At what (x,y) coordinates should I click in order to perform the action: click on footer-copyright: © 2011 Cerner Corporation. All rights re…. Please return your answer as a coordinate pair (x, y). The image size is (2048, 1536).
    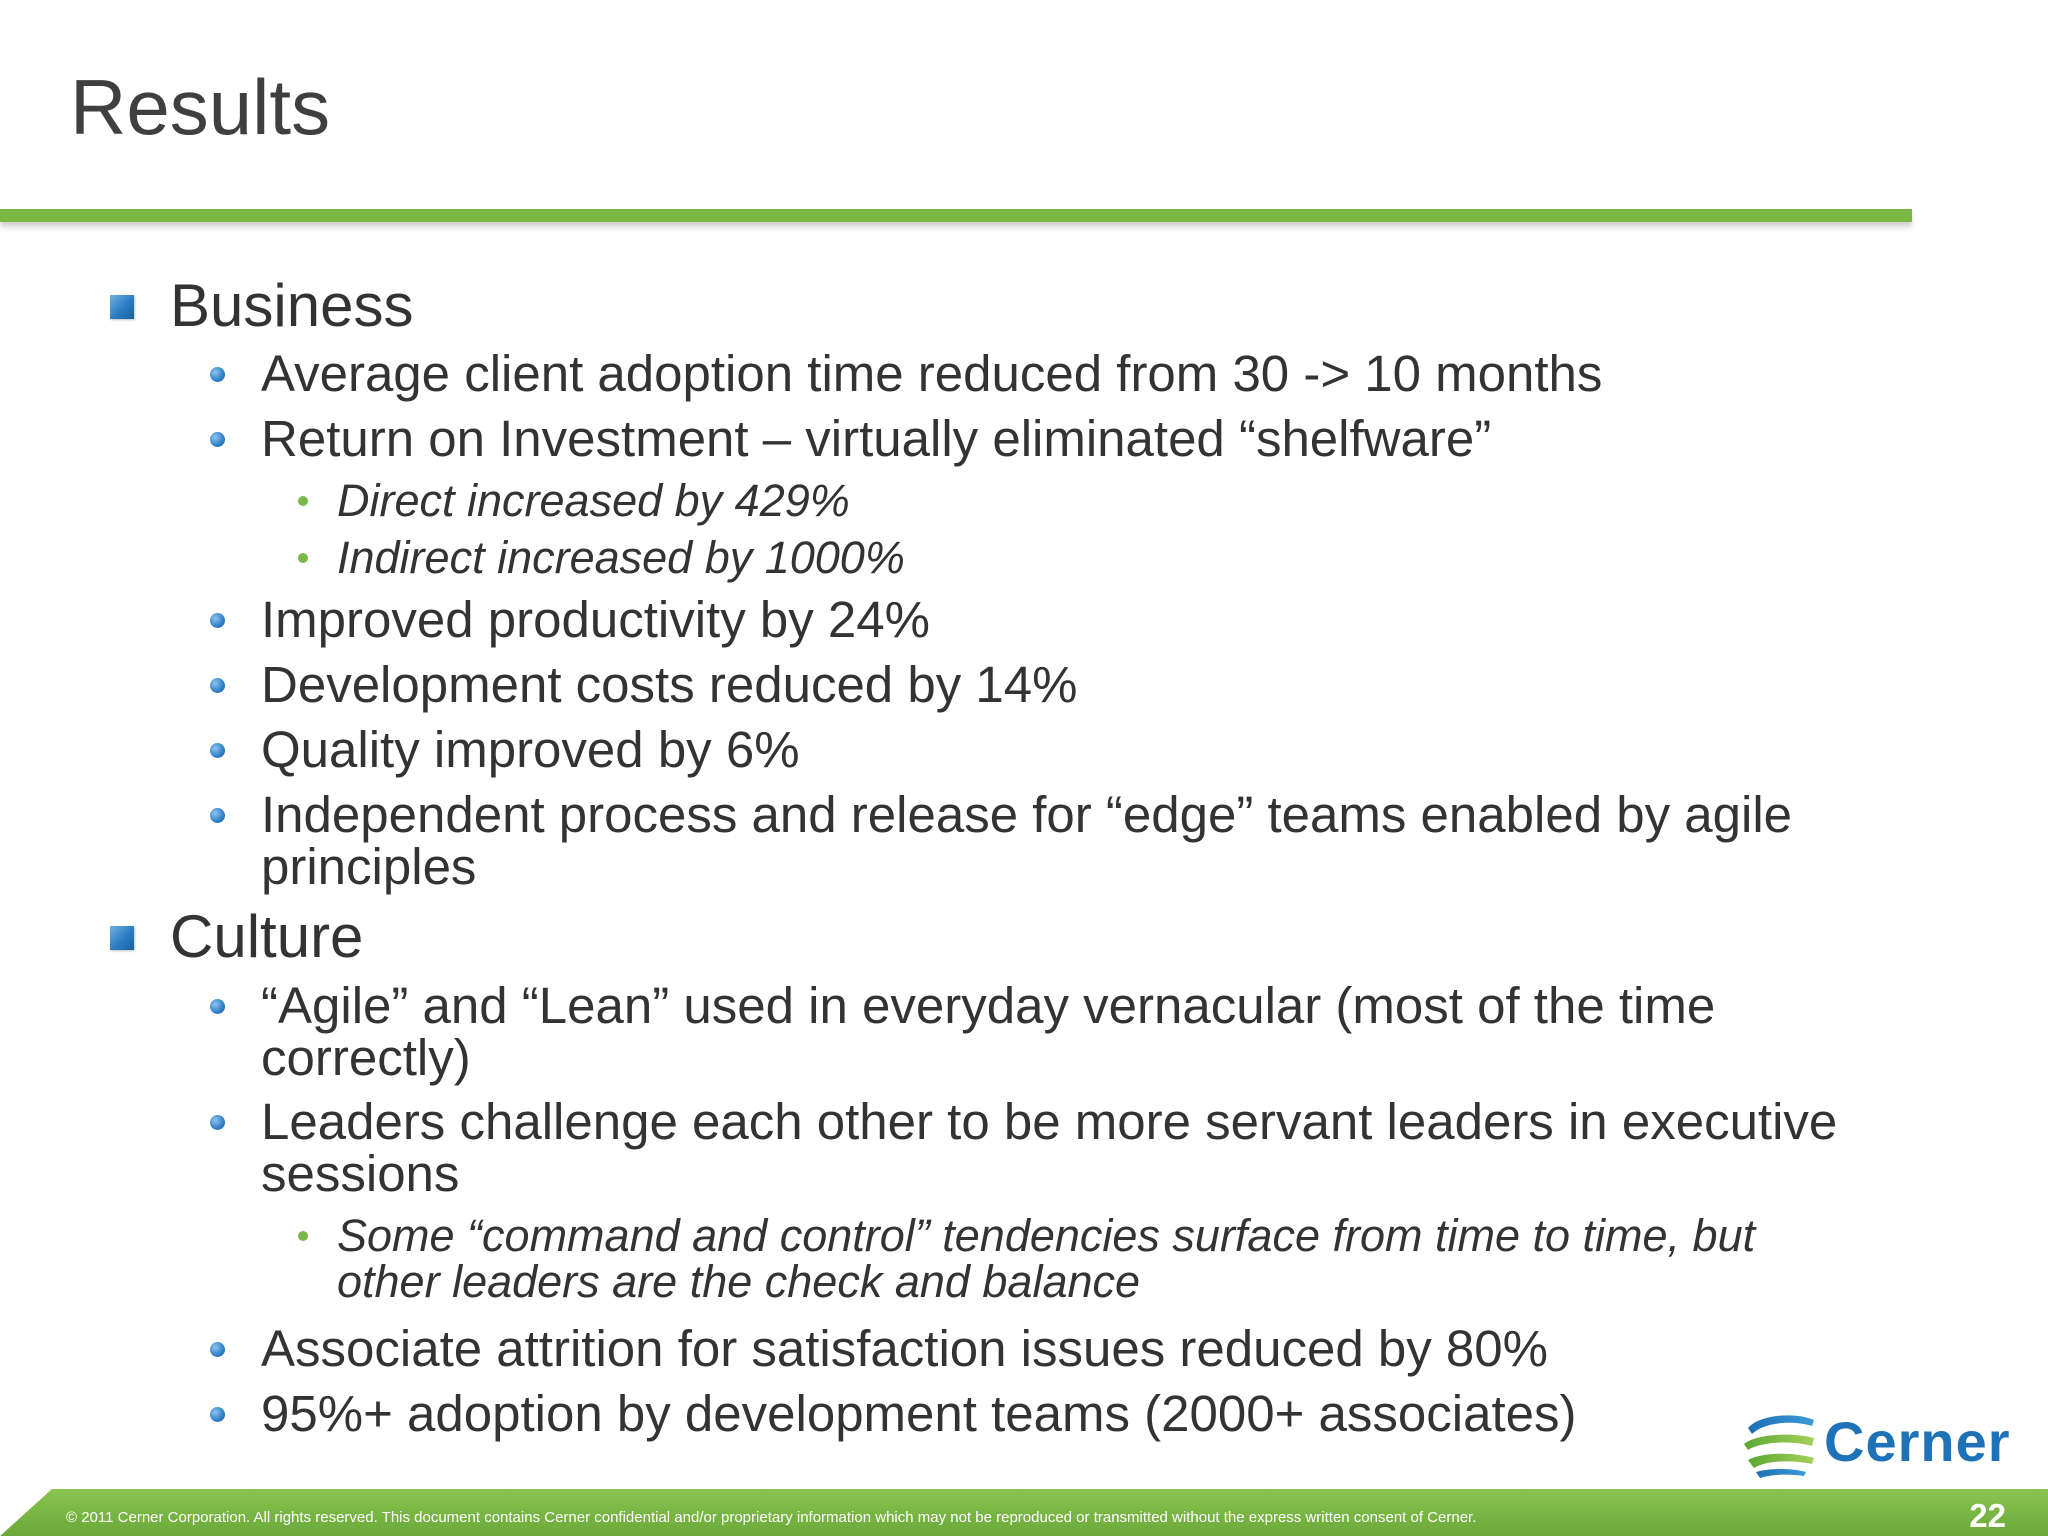
    Looking at the image, I should click on (771, 1517).